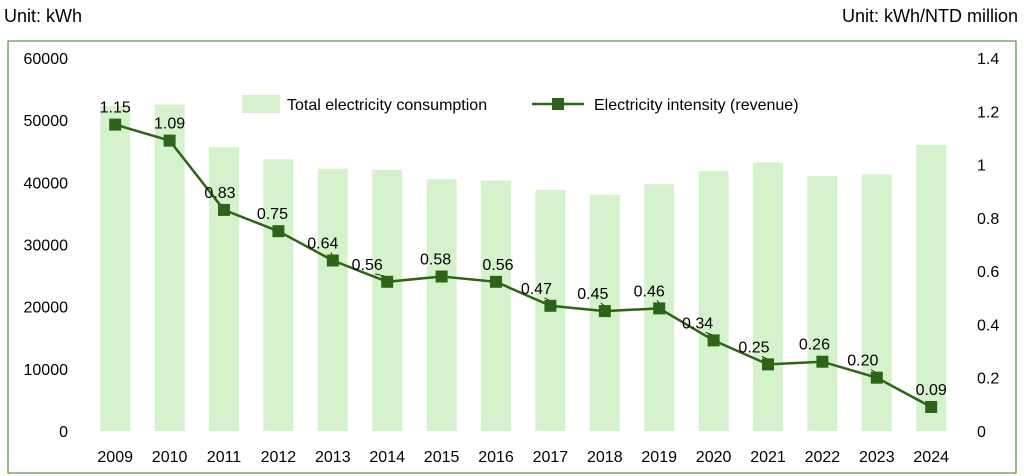 The height and width of the screenshot is (476, 1024). Describe the element at coordinates (931, 457) in the screenshot. I see `x-tick-2024: 2024` at that location.